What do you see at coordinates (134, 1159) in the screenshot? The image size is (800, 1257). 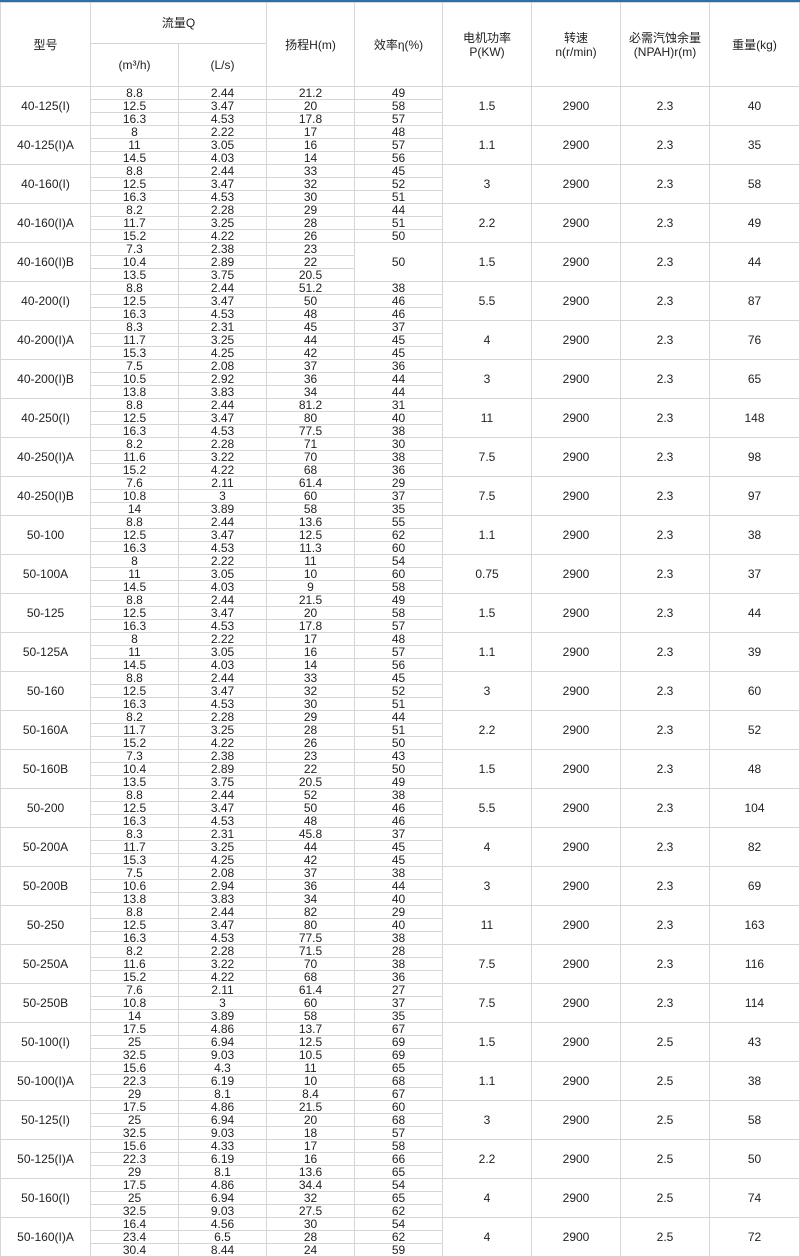 I see `flow-m3h-cell: 22.3` at bounding box center [134, 1159].